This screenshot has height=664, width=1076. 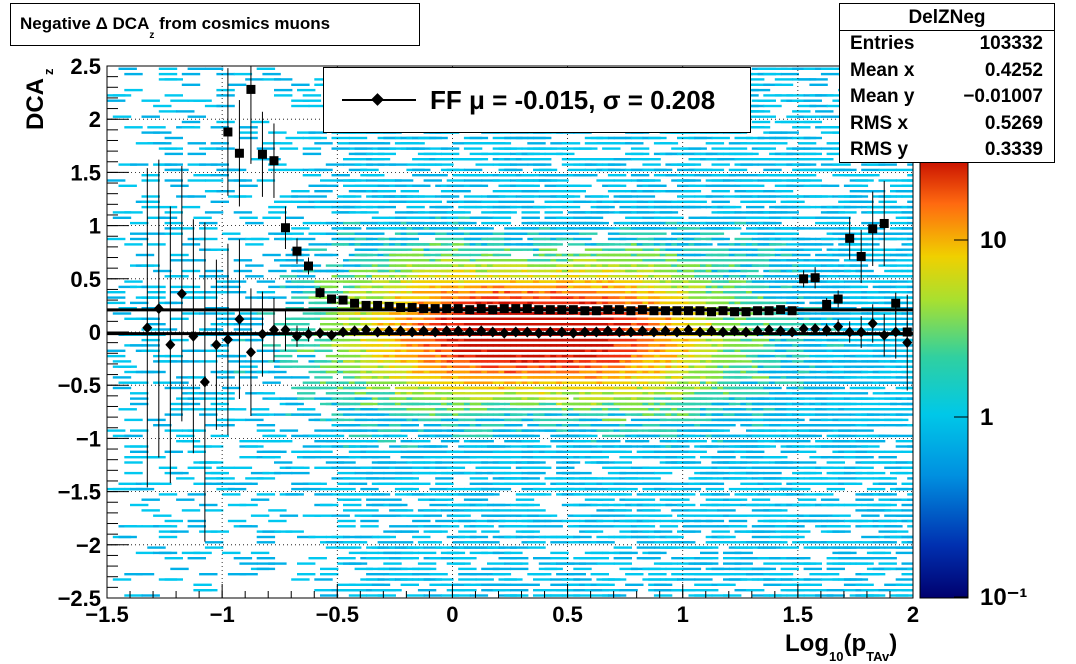 I want to click on y-tick-label: −0.5, so click(x=79, y=385).